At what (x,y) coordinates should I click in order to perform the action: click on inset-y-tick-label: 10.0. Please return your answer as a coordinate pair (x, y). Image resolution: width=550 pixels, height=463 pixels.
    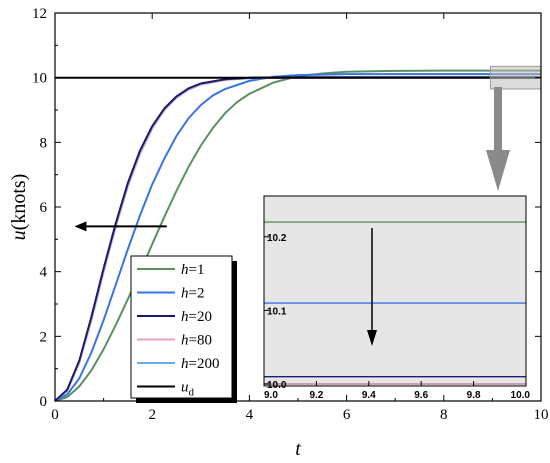
    Looking at the image, I should click on (277, 385).